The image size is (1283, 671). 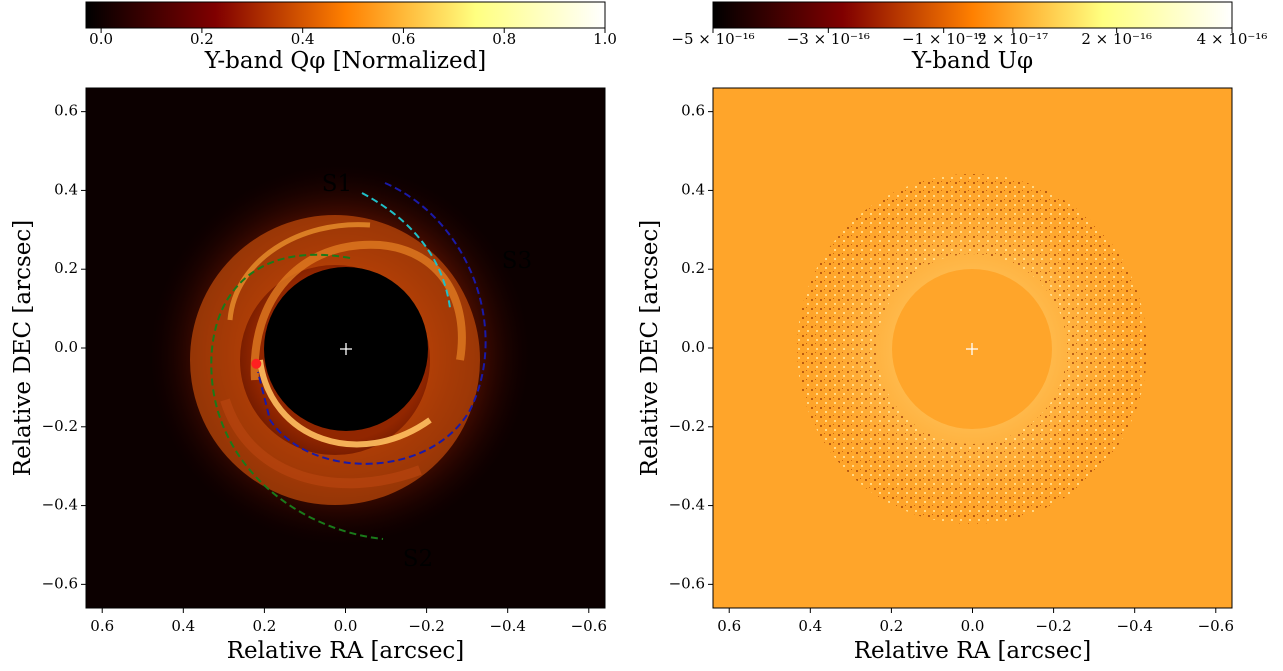 What do you see at coordinates (202, 39) in the screenshot?
I see `colorbar-tick-label: 0.2` at bounding box center [202, 39].